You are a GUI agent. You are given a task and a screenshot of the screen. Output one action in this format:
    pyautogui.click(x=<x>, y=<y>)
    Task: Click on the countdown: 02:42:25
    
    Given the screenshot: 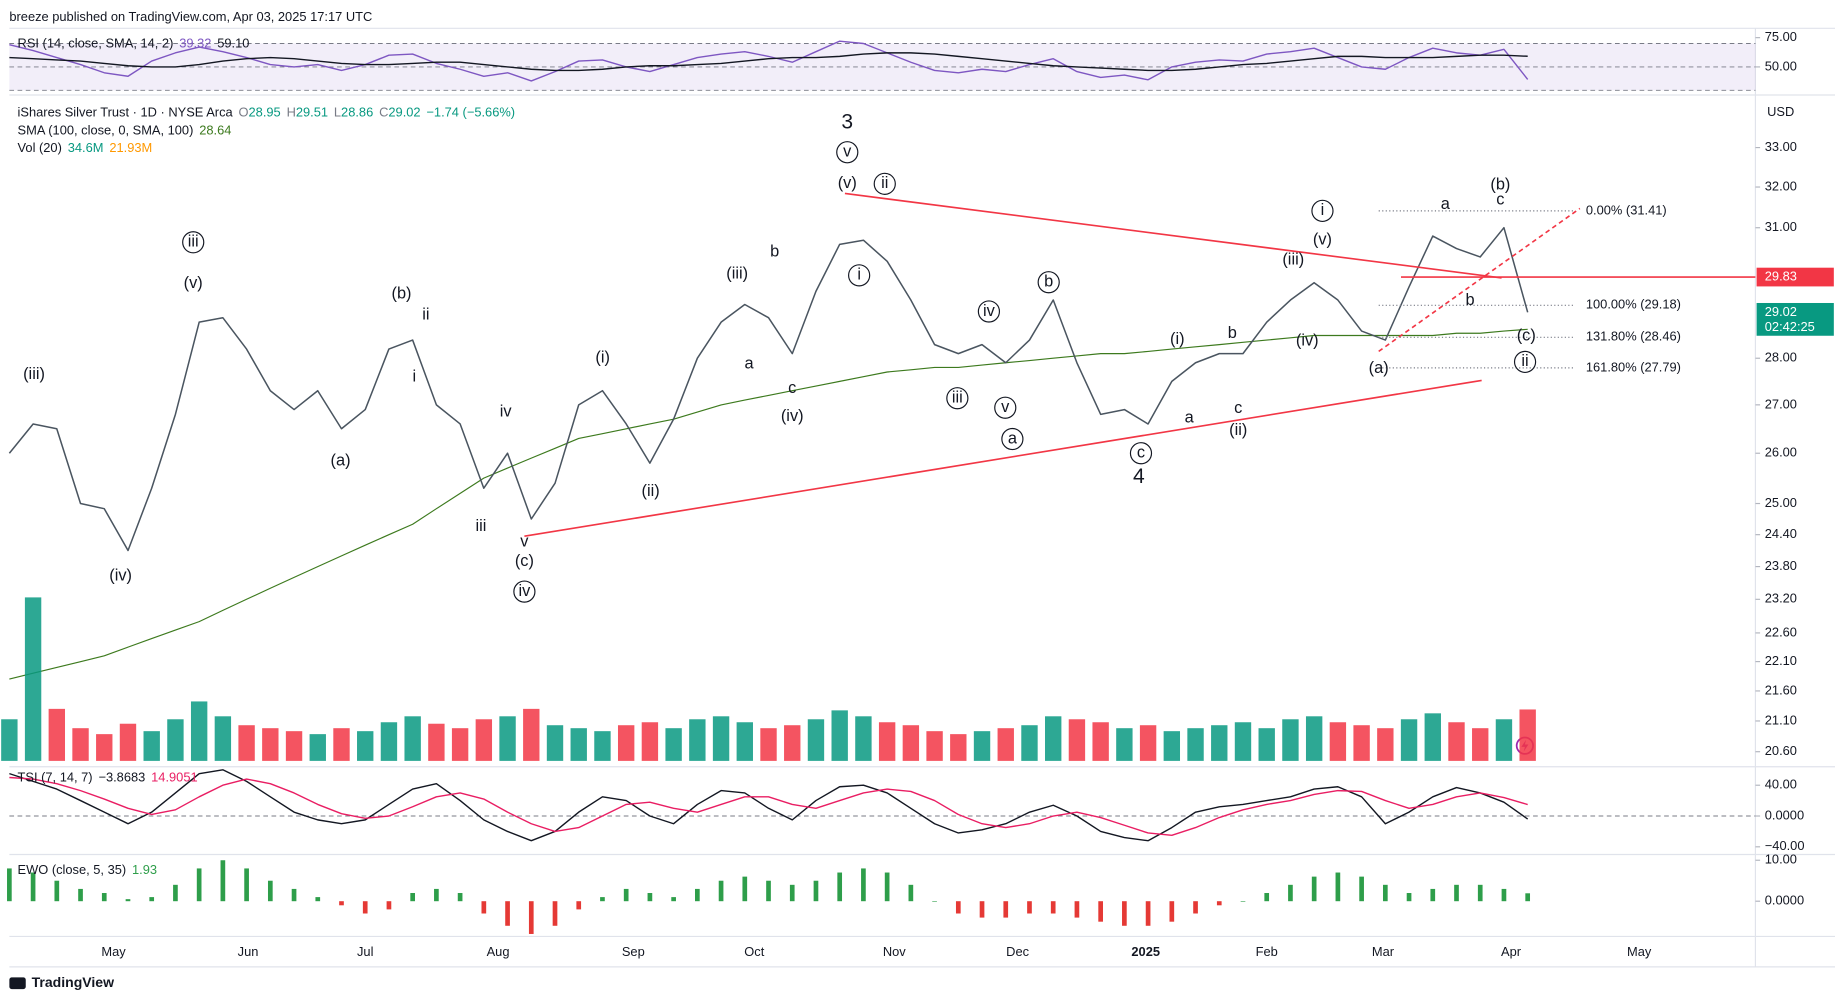 What is the action you would take?
    pyautogui.click(x=1790, y=326)
    